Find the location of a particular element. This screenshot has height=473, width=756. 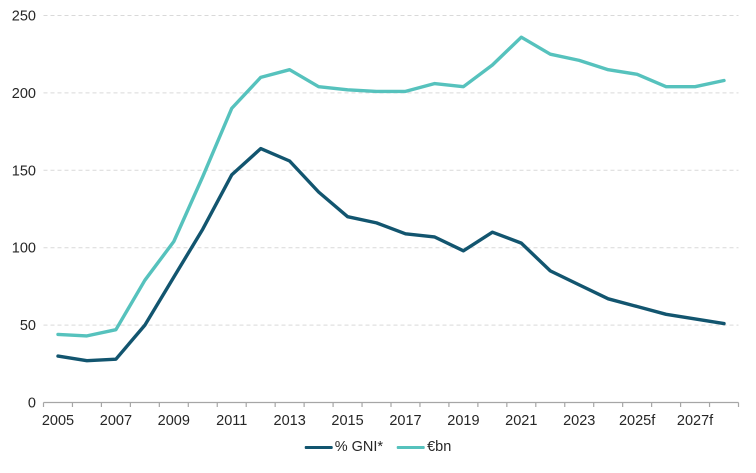

x-axis-label-2019: 2019 is located at coordinates (463, 421).